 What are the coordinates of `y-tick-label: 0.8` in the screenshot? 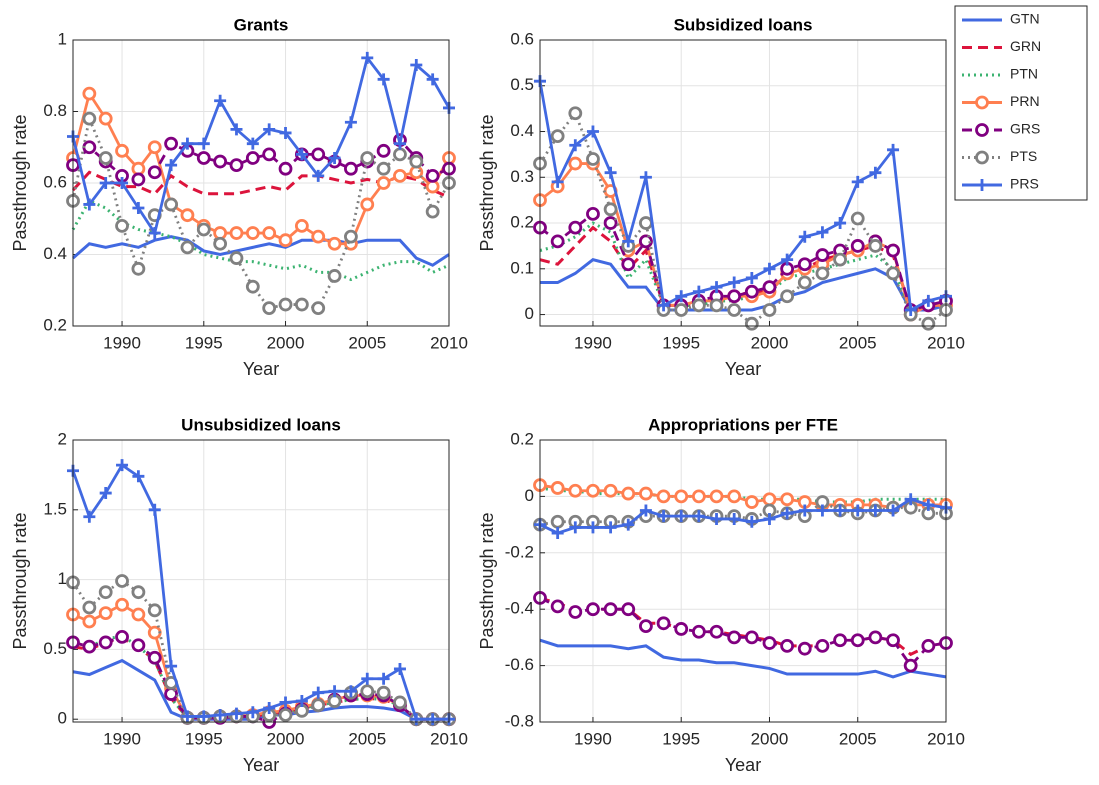 It's located at (55, 110).